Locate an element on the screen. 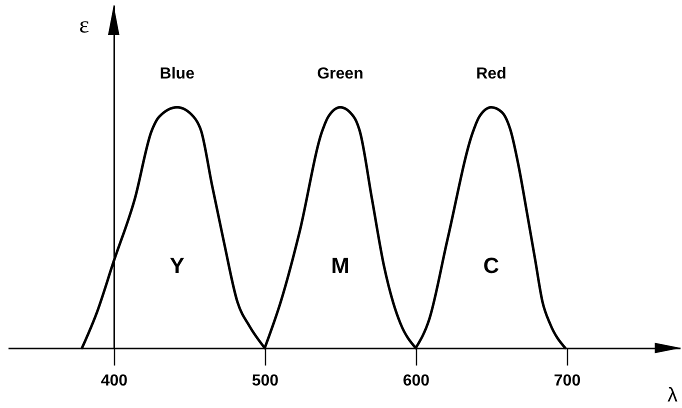 Image resolution: width=682 pixels, height=408 pixels. x-tick-label: 400 is located at coordinates (114, 381).